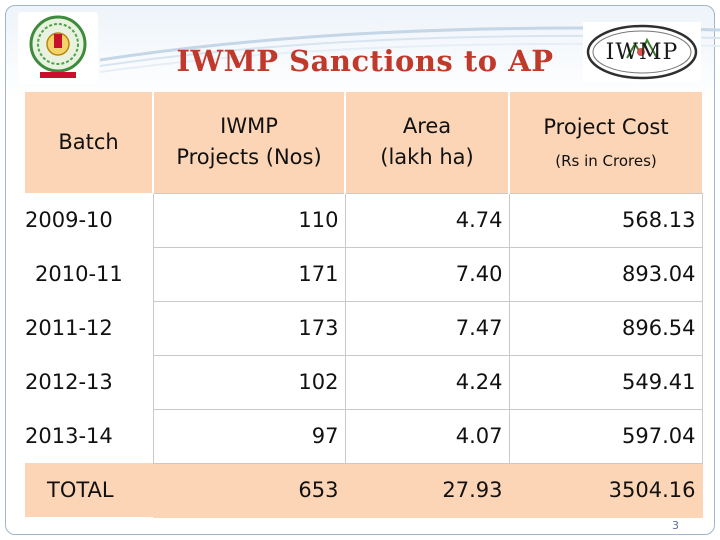 This screenshot has height=540, width=720. Describe the element at coordinates (427, 382) in the screenshot. I see `area-cell: 4.24` at that location.